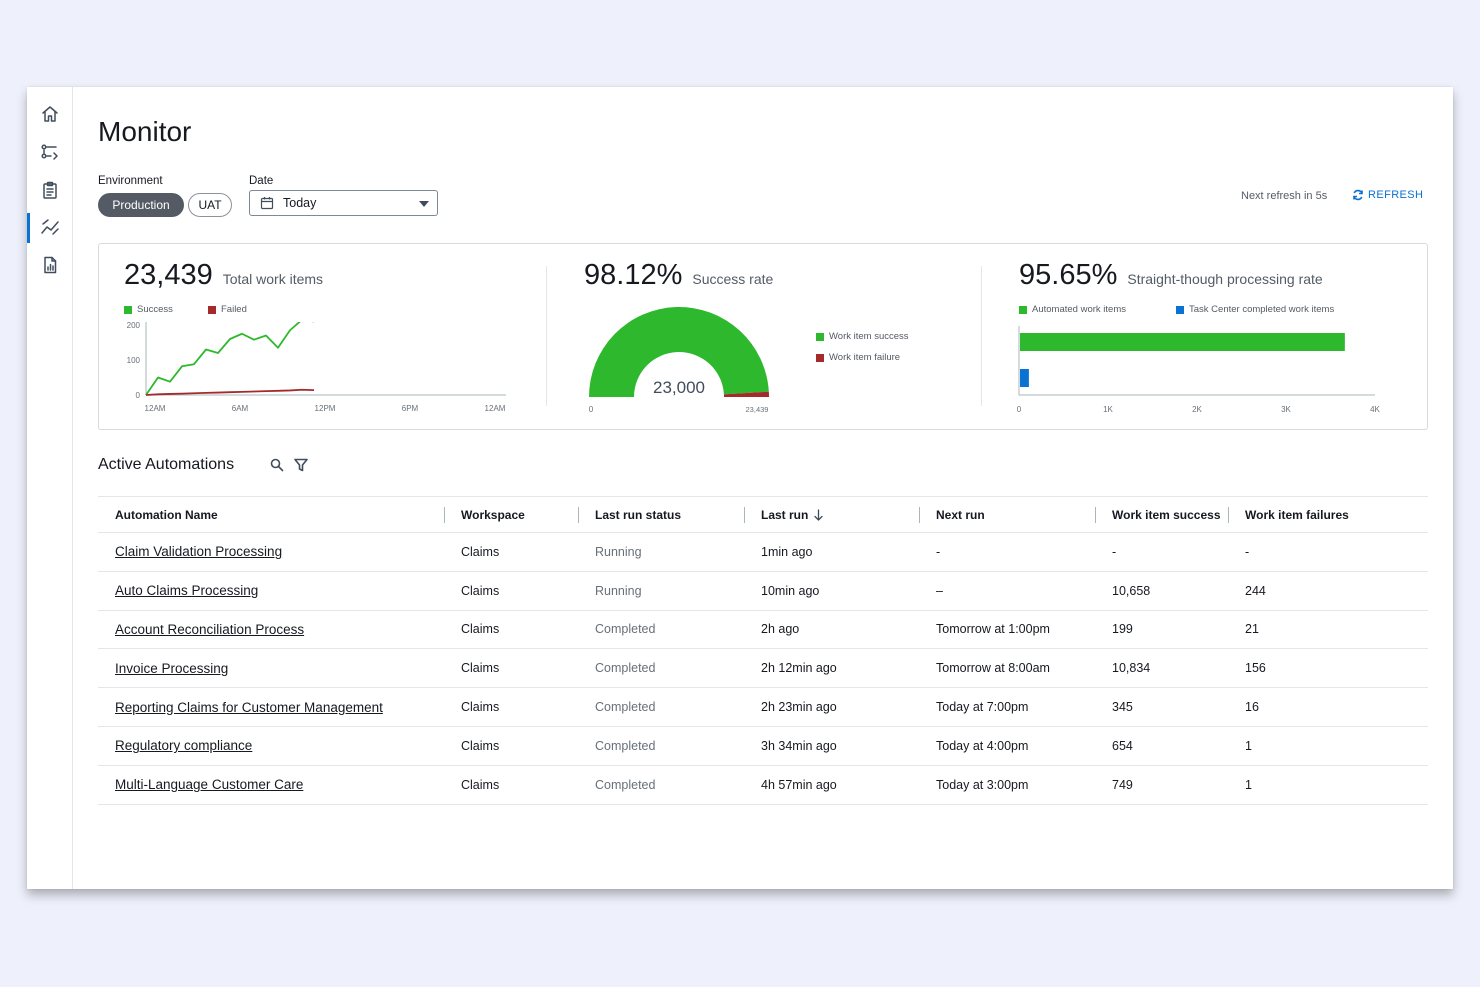 The width and height of the screenshot is (1480, 987). I want to click on bar-automated-work-items, so click(1182, 342).